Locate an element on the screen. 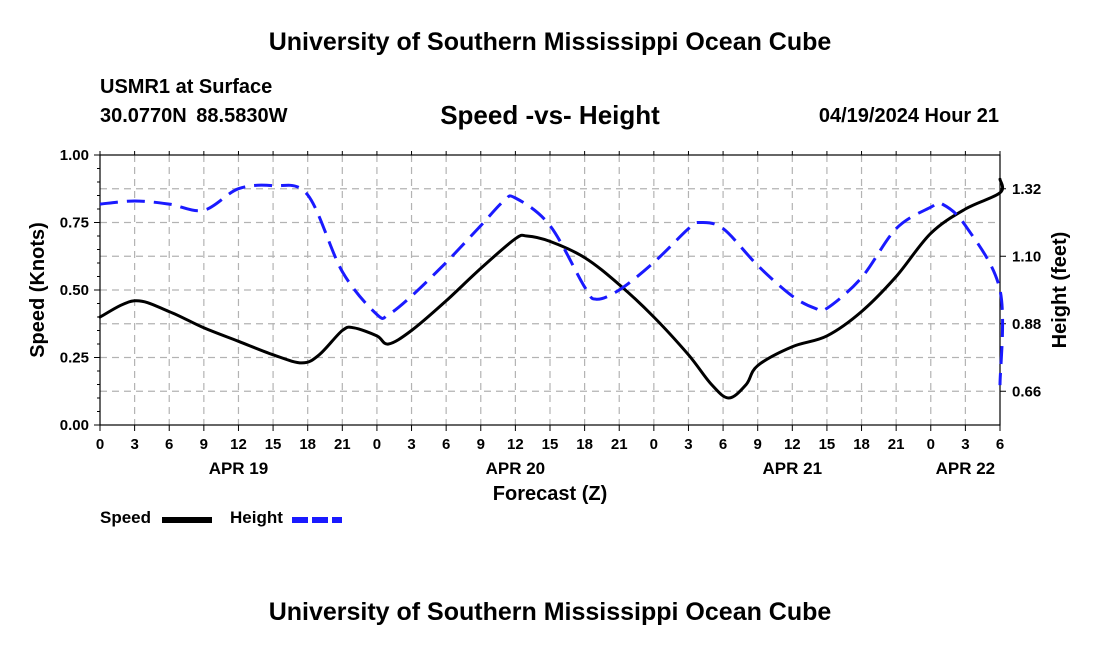  y-tick-label-left: 0.25 is located at coordinates (74, 358).